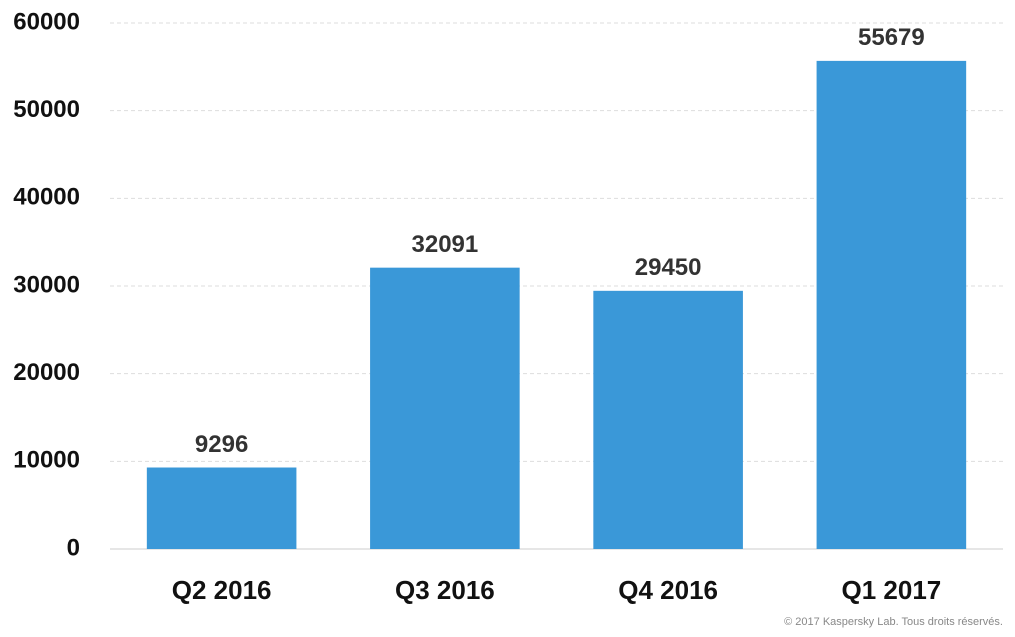 The image size is (1015, 637). Describe the element at coordinates (222, 590) in the screenshot. I see `x-tick-label: Q2 2016` at that location.